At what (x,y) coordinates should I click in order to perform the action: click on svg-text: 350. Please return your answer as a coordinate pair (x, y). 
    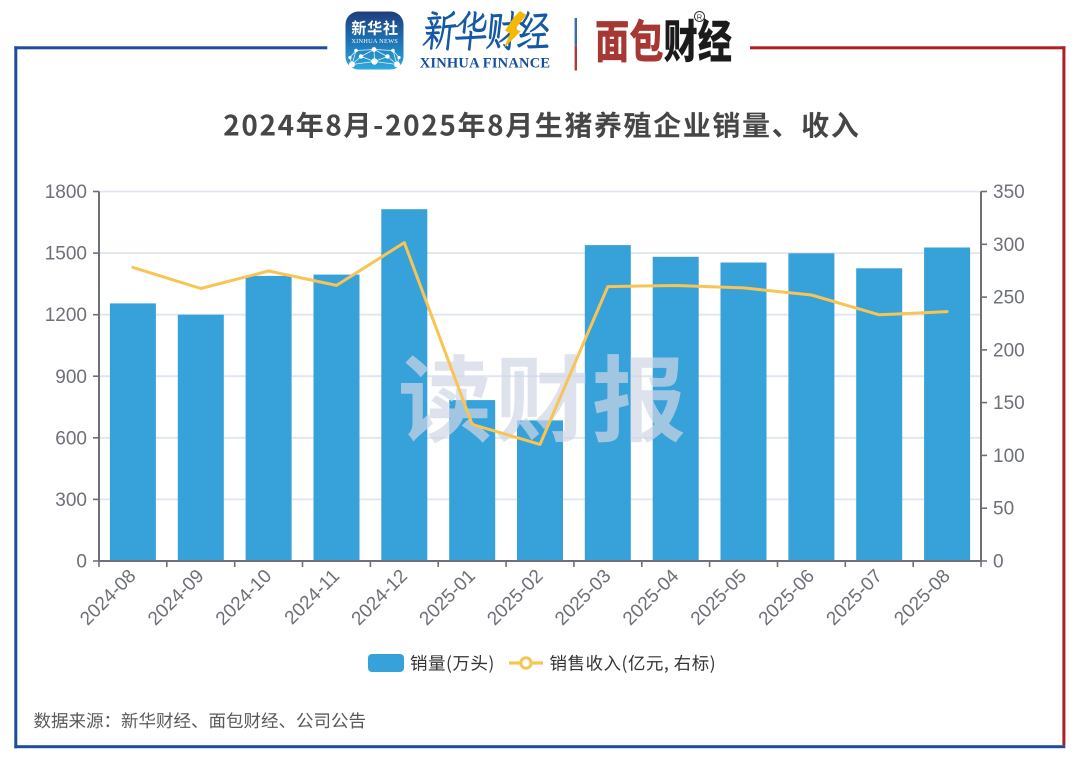
    Looking at the image, I should click on (1009, 192).